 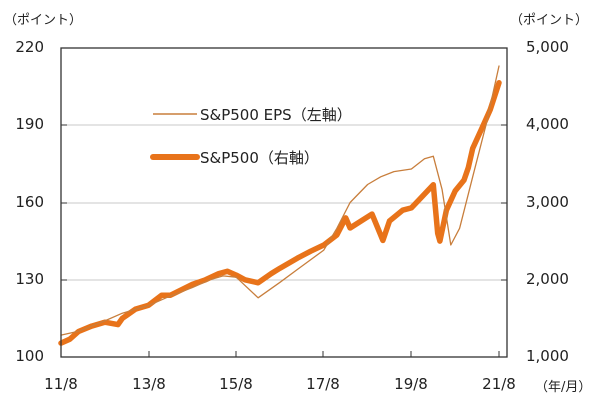 I want to click on left-axis-unit-label: （ポイント）, so click(x=43, y=20).